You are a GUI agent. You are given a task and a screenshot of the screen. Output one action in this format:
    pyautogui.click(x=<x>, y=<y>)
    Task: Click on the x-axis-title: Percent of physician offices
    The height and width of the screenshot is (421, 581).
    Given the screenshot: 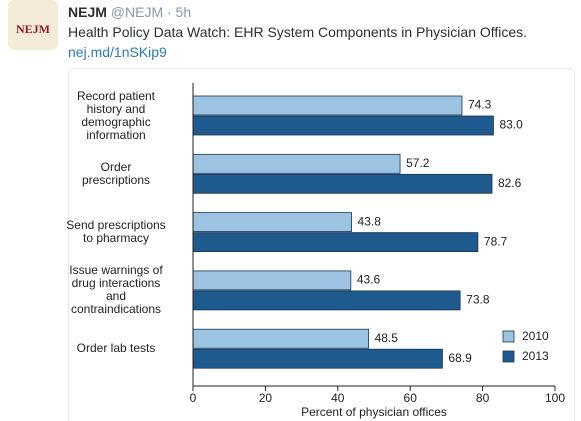 What is the action you would take?
    pyautogui.click(x=374, y=412)
    